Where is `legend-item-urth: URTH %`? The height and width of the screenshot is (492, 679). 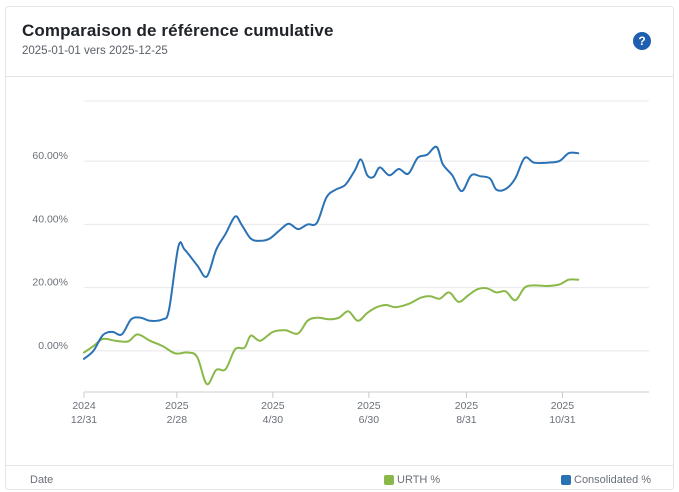
legend-item-urth: URTH % is located at coordinates (412, 480).